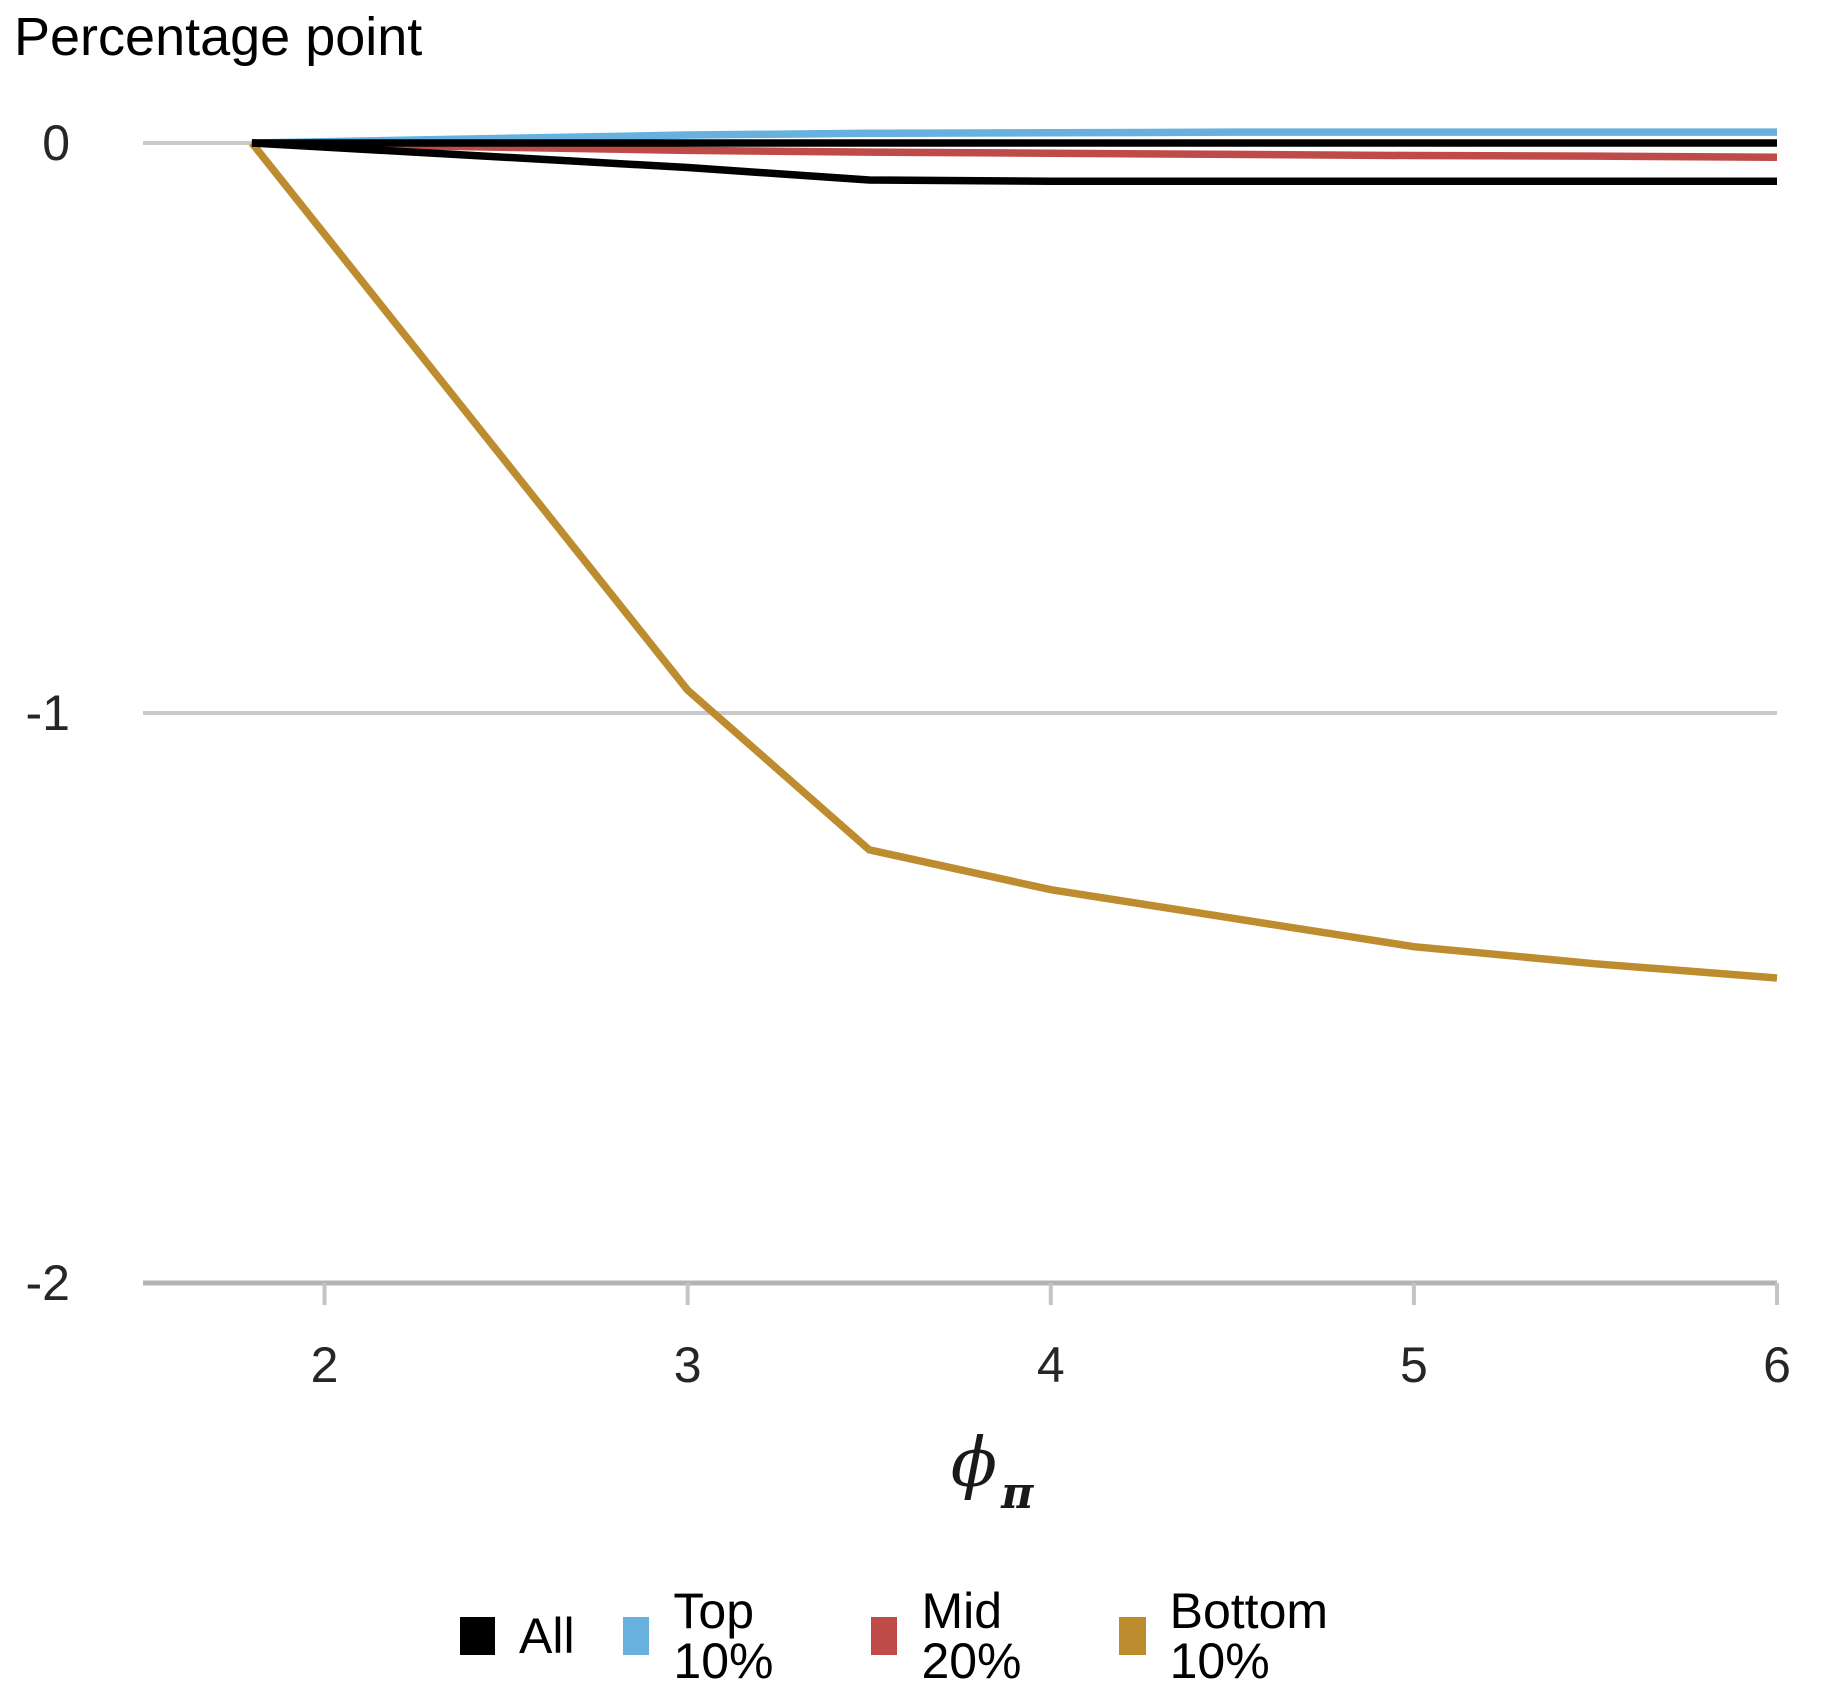 The image size is (1840, 1689). Describe the element at coordinates (477, 1636) in the screenshot. I see `legend-swatch-all` at that location.